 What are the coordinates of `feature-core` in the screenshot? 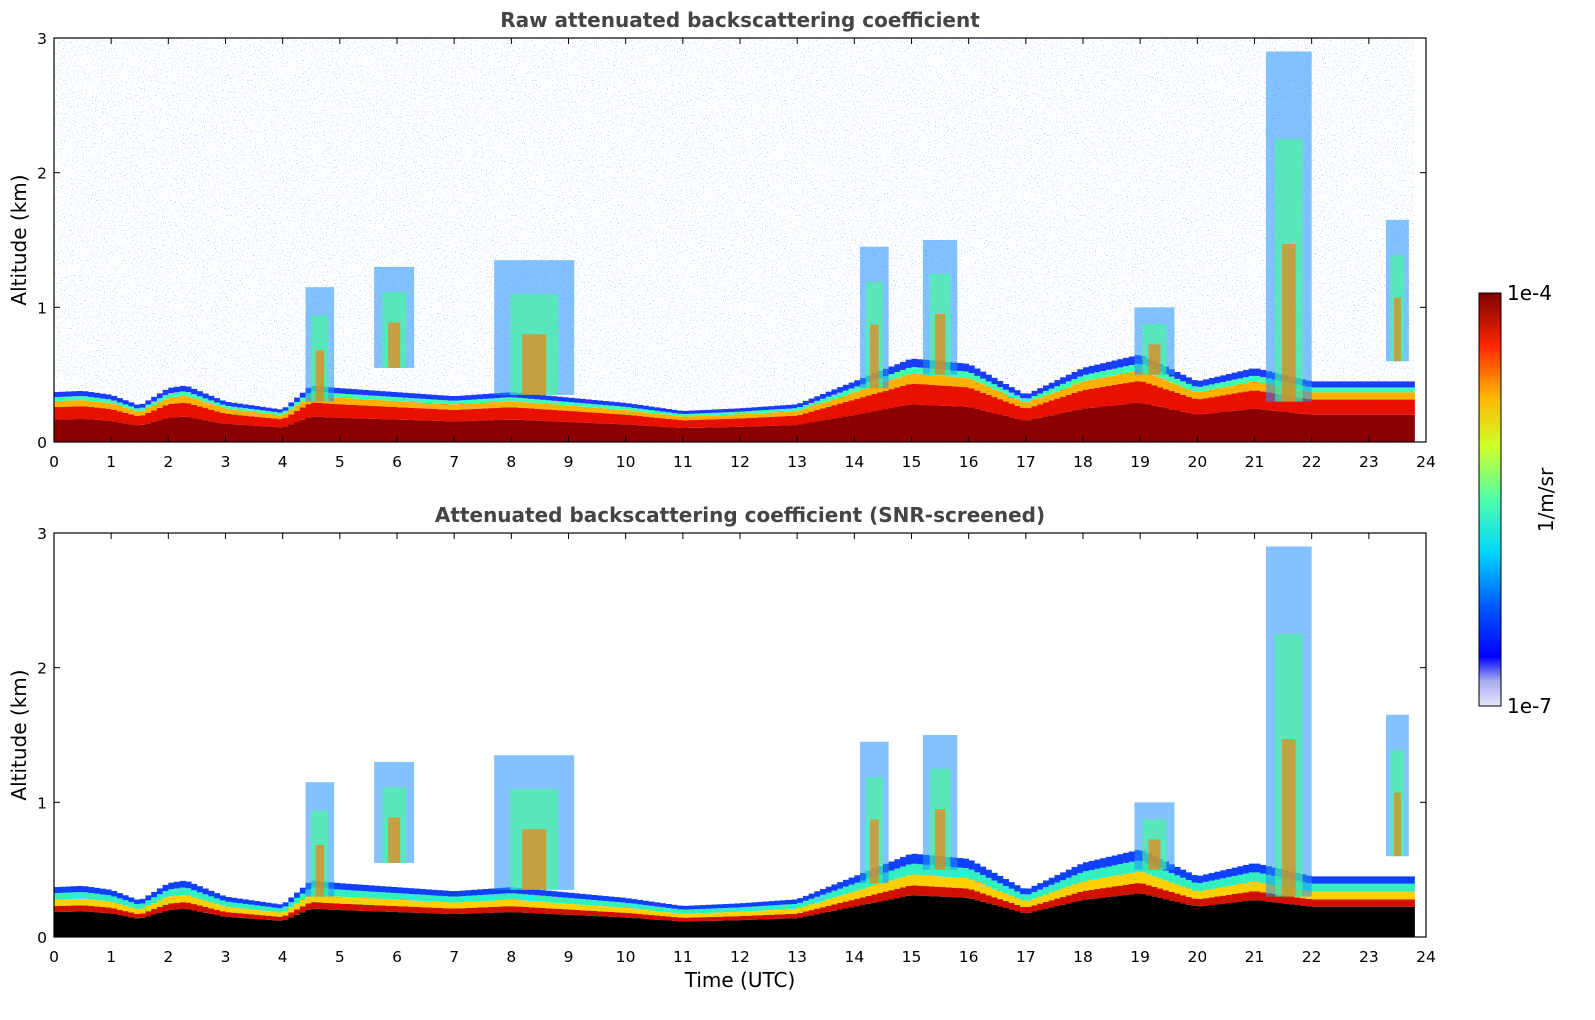 It's located at (320, 376).